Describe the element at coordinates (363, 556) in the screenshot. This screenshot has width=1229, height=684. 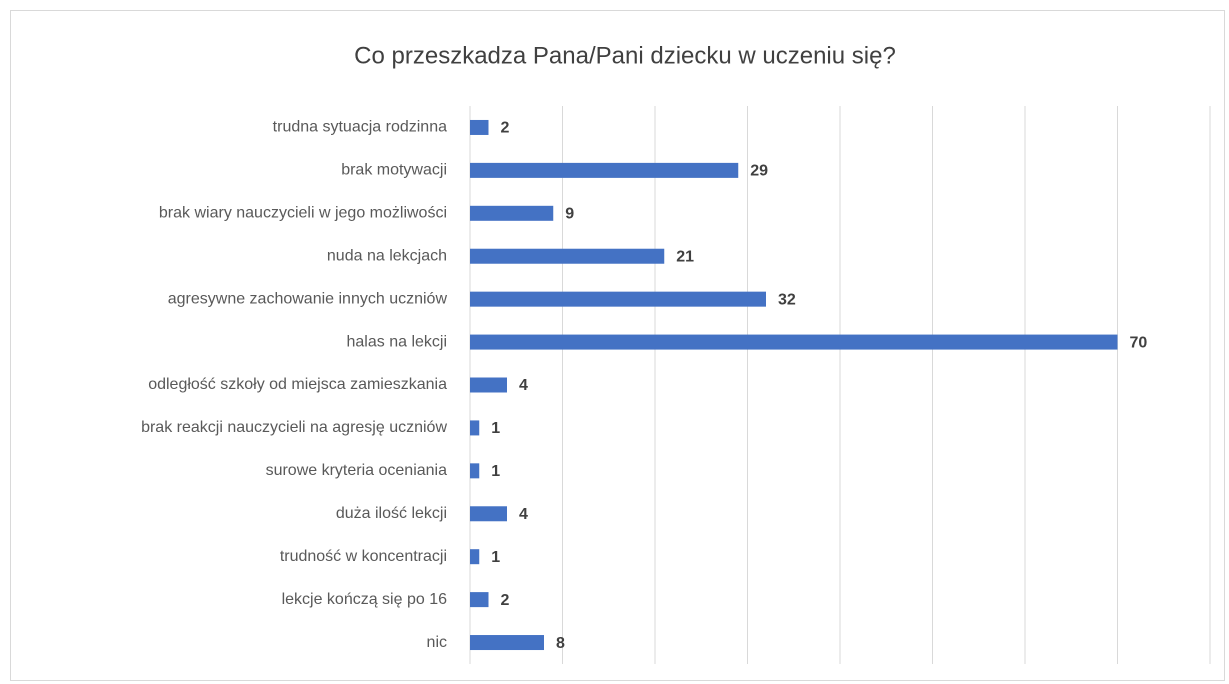
I see `y-tick-label: trudność w koncentracji` at that location.